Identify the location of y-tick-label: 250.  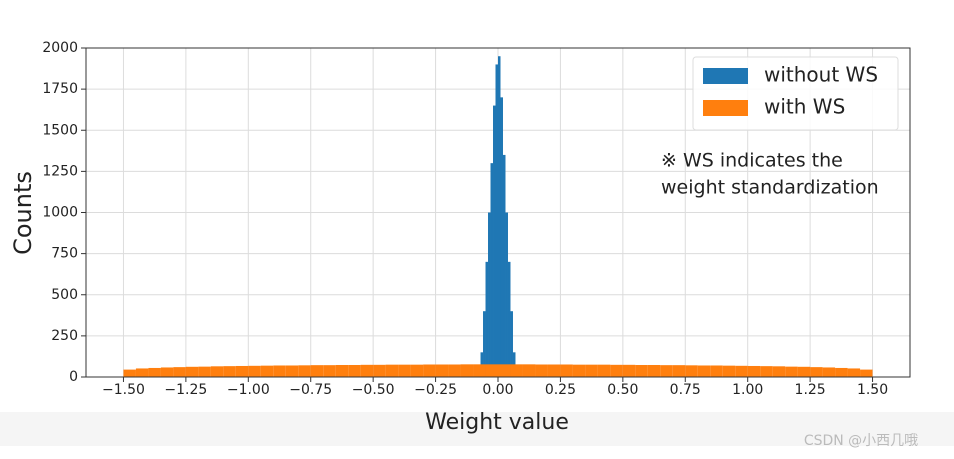
(64, 336).